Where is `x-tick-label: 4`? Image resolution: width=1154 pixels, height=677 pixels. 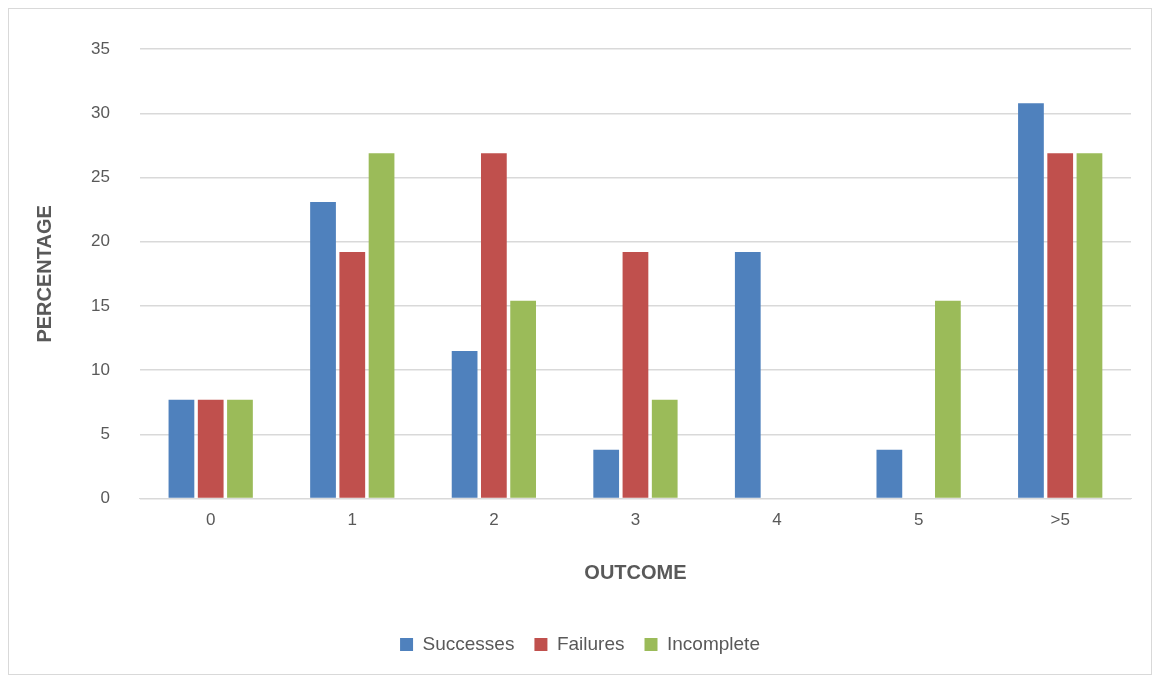 x-tick-label: 4 is located at coordinates (777, 520).